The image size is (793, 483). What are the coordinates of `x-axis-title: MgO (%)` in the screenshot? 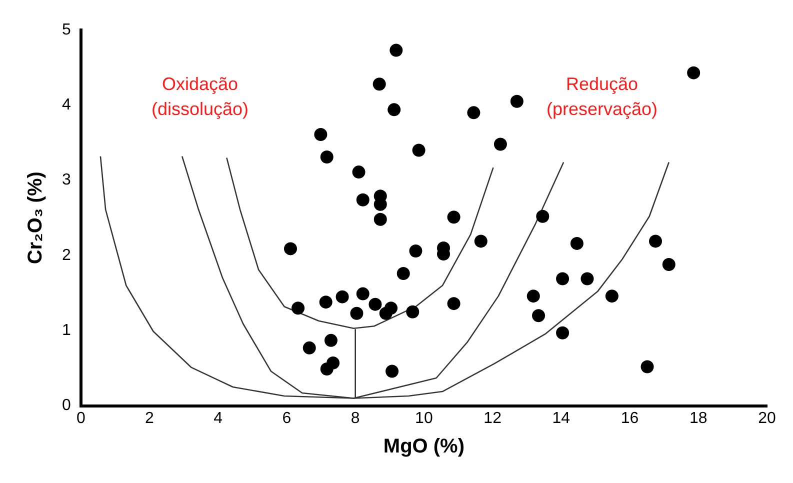 It's located at (423, 447).